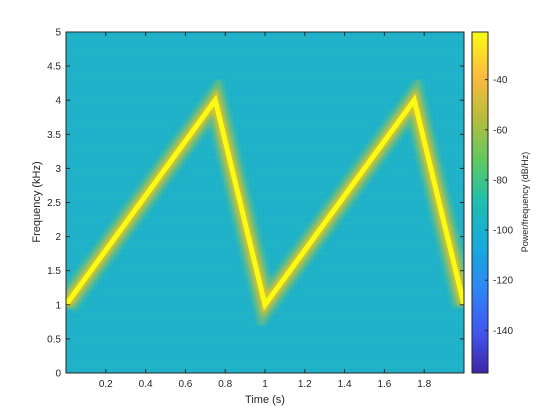  Describe the element at coordinates (503, 231) in the screenshot. I see `colorbar-tick-label: -100` at that location.